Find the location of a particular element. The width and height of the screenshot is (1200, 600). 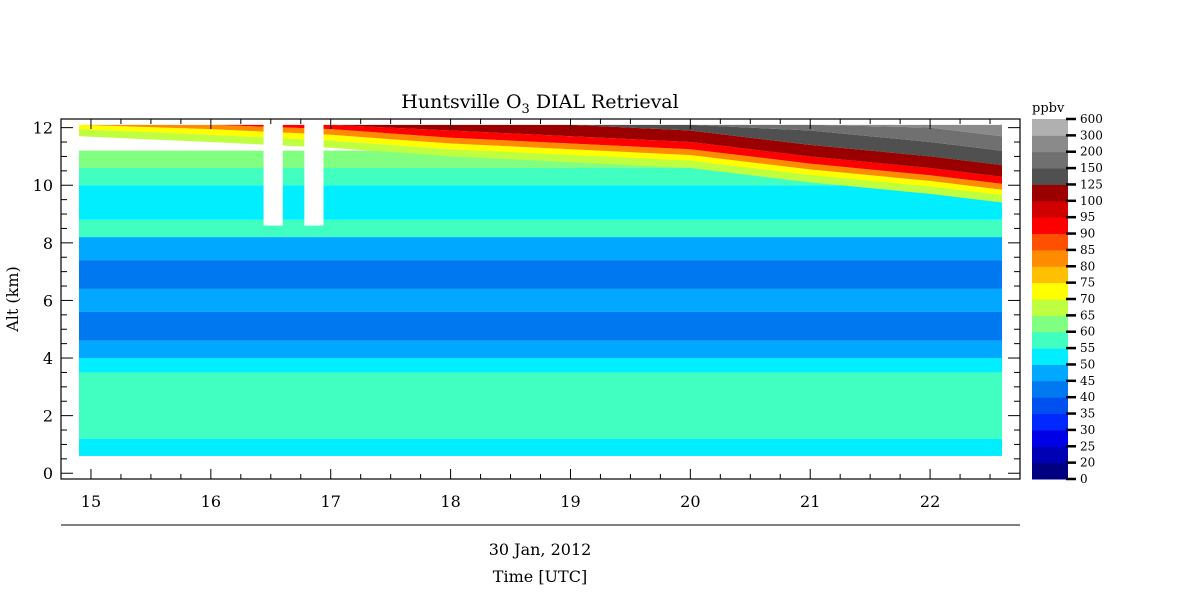

colorbar-label-600: 600 is located at coordinates (1091, 119).